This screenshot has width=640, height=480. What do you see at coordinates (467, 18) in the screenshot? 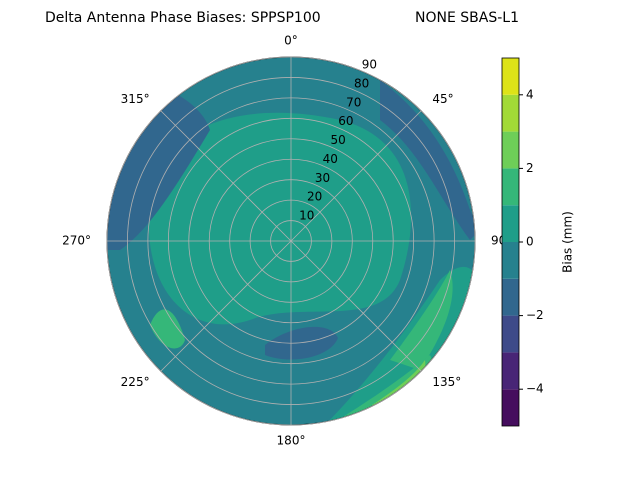
I see `chart-subtitle: NONE SBAS-L1` at bounding box center [467, 18].